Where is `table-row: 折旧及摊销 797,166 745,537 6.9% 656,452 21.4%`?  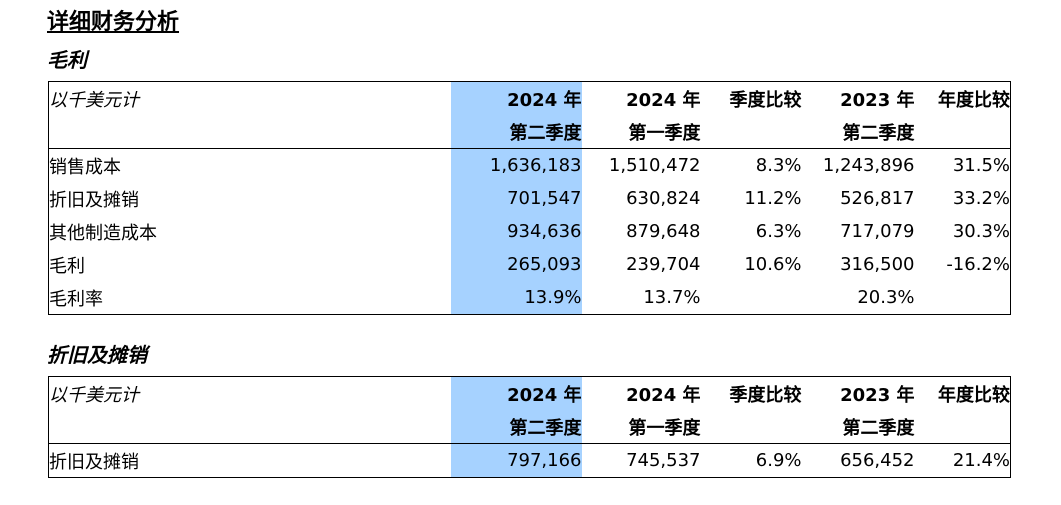
table-row: 折旧及摊销 797,166 745,537 6.9% 656,452 21.4% is located at coordinates (529, 460).